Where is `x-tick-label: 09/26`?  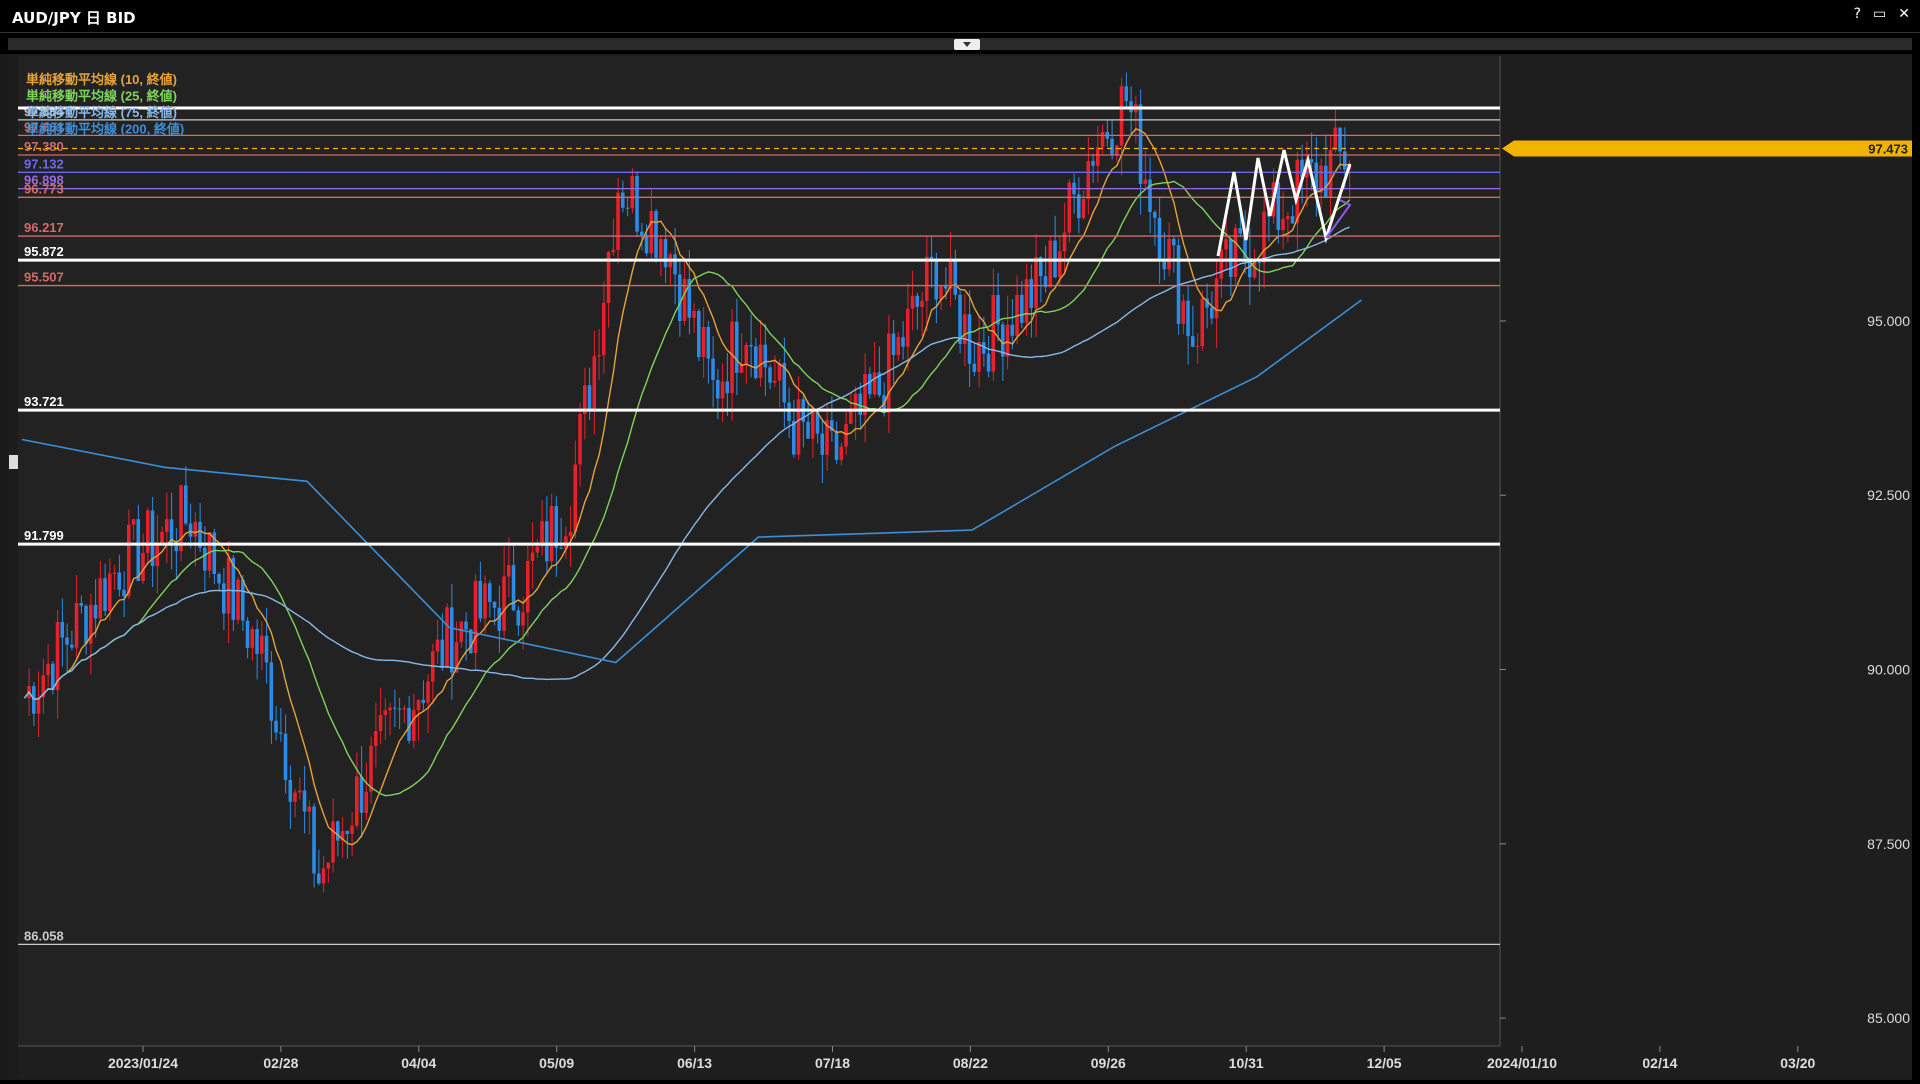
x-tick-label: 09/26 is located at coordinates (1108, 1063).